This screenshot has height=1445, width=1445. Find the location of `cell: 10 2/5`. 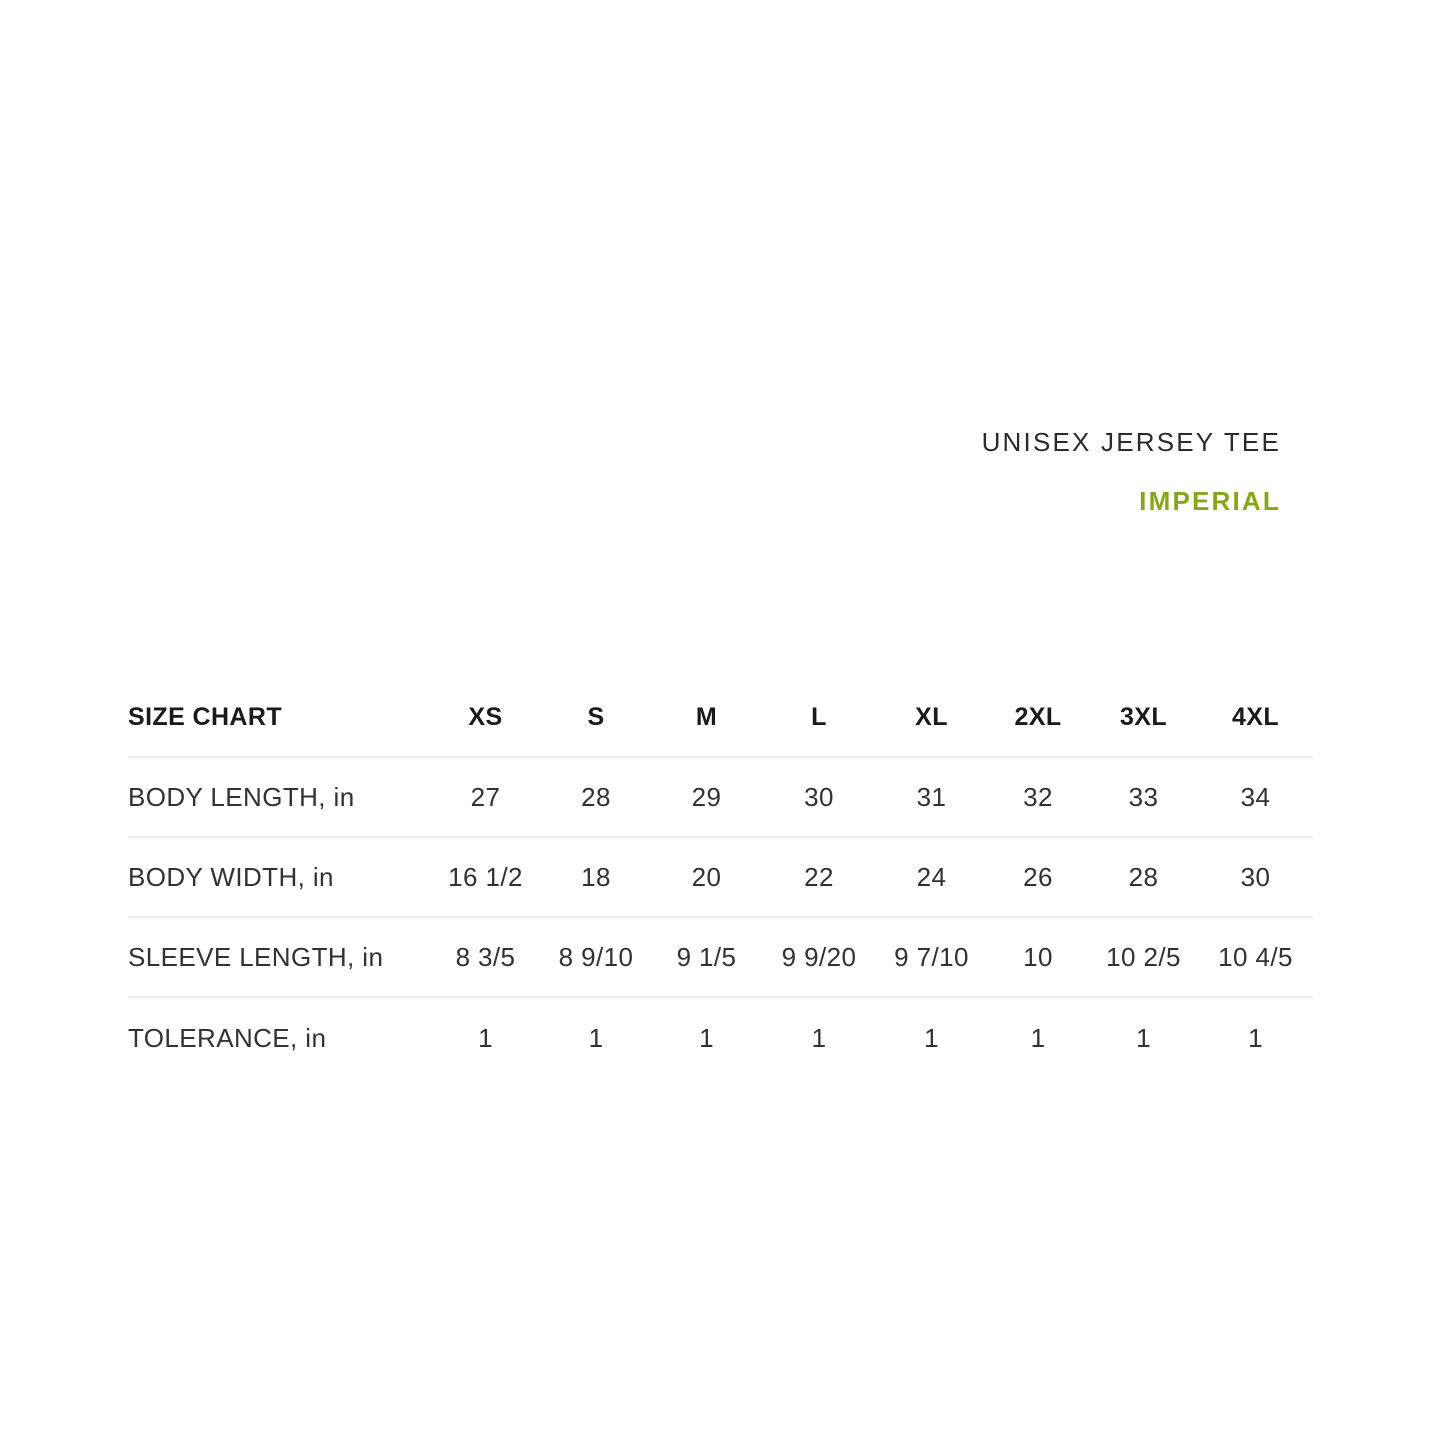

cell: 10 2/5 is located at coordinates (1143, 956).